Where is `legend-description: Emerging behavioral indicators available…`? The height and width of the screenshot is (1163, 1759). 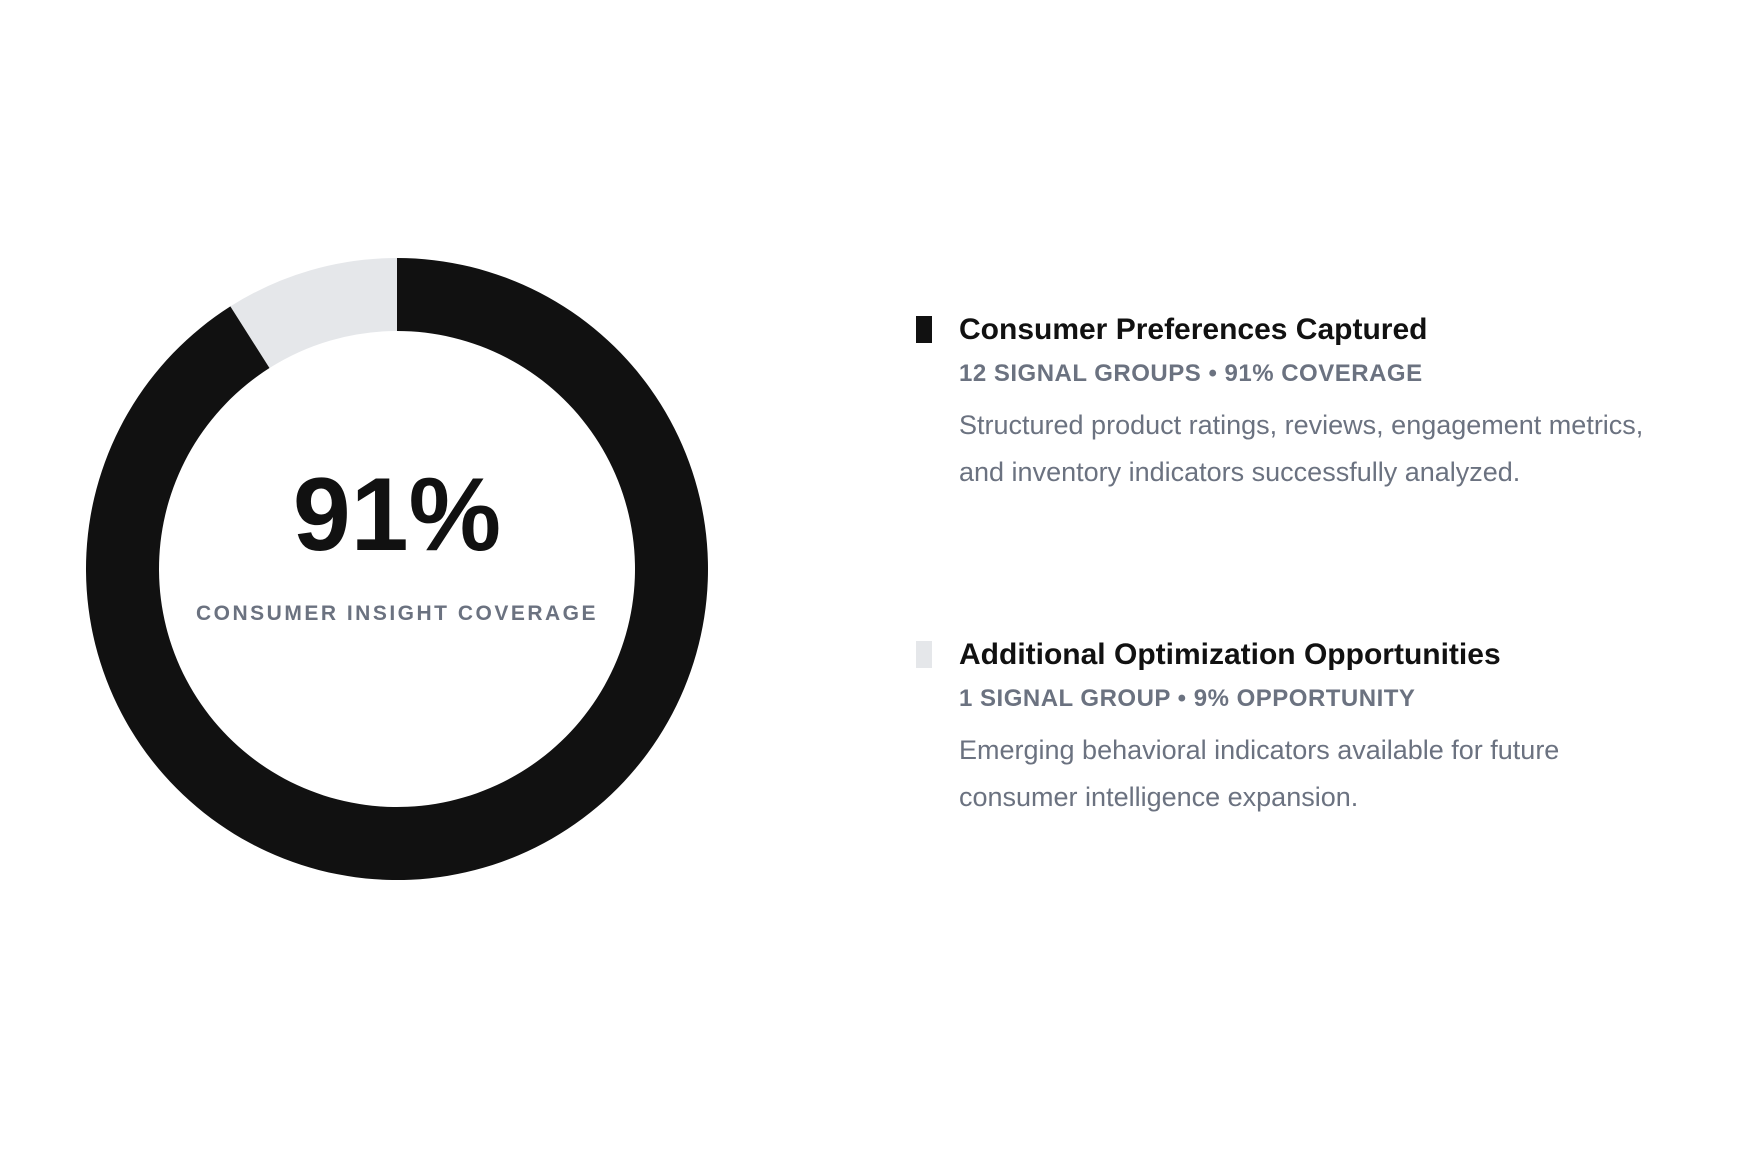
legend-description: Emerging behavioral indicators available… is located at coordinates (1259, 773).